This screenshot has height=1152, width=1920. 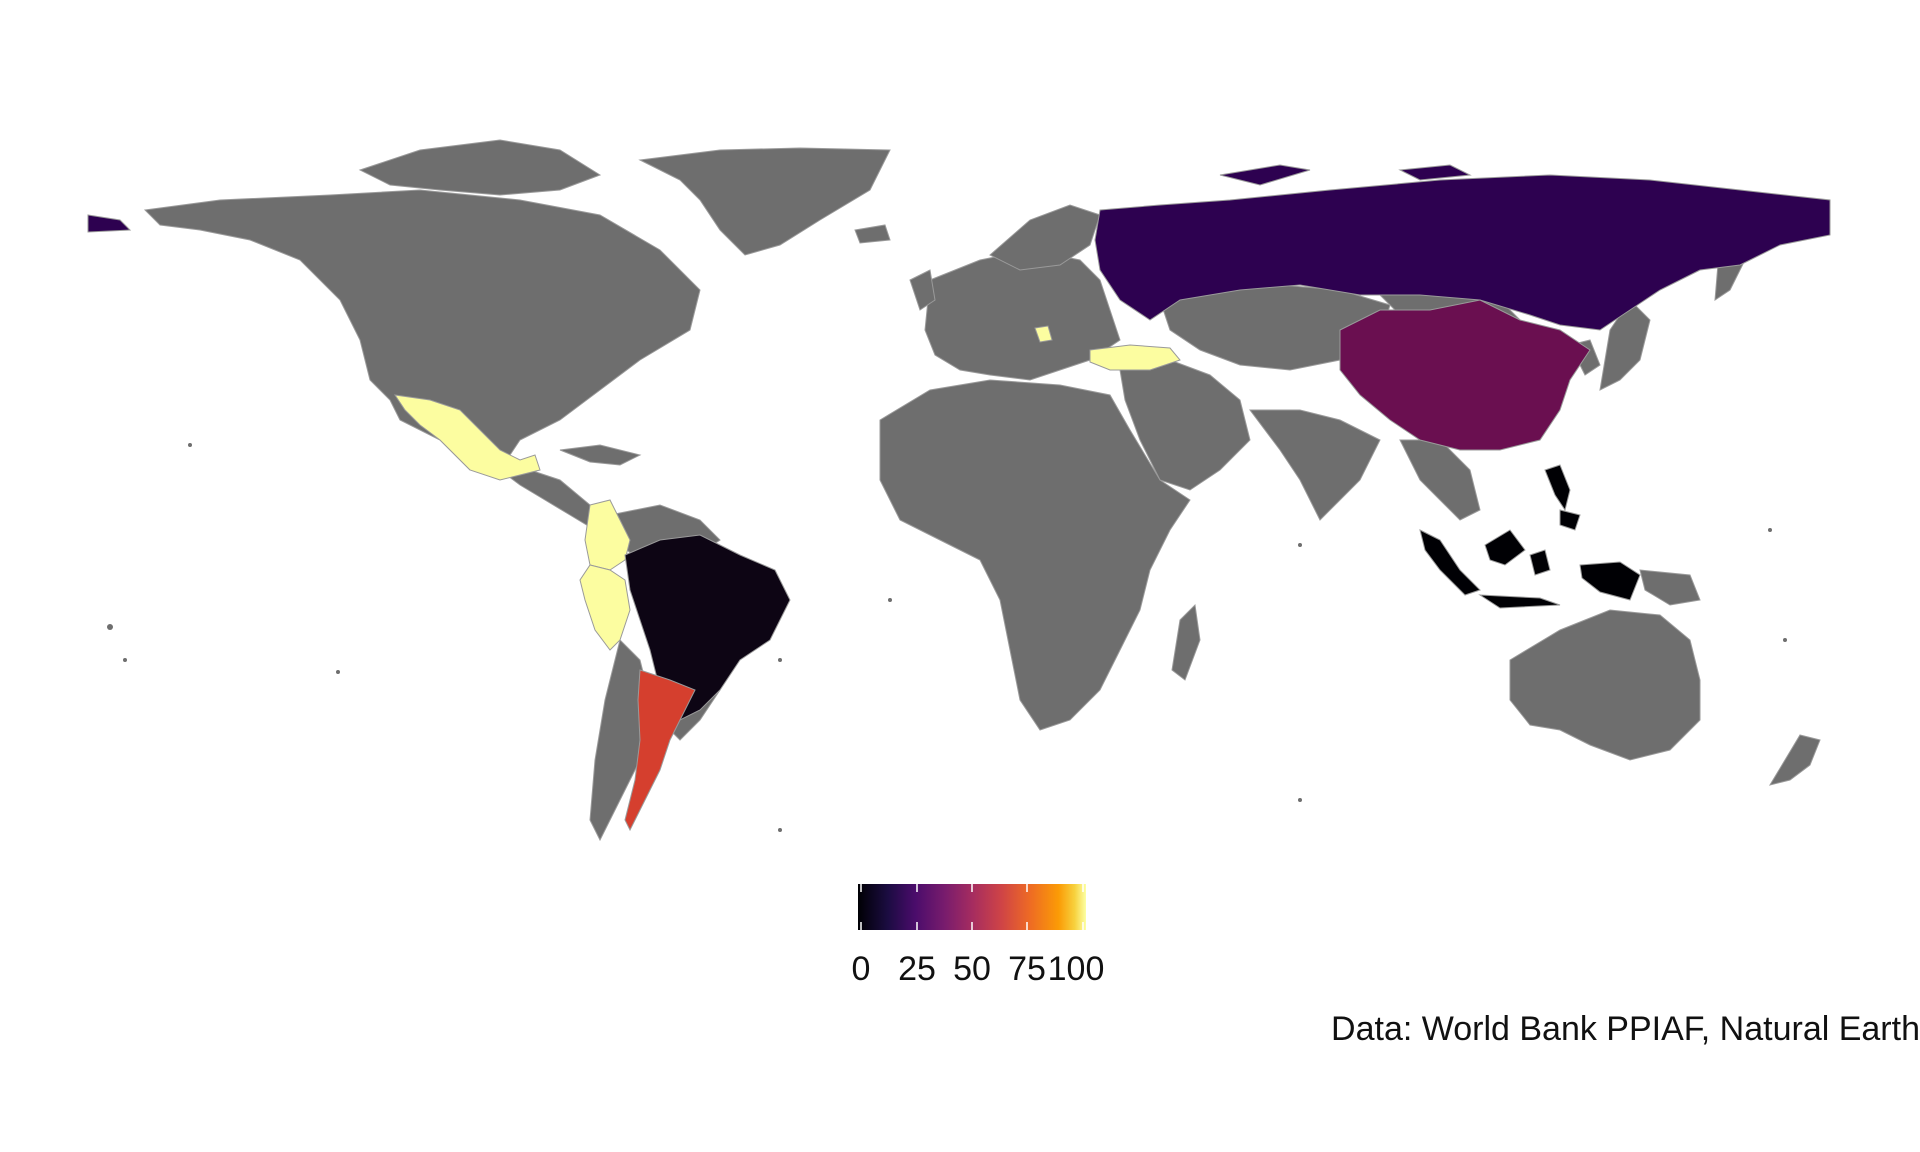 What do you see at coordinates (1670, 587) in the screenshot?
I see `papua-new-guinea` at bounding box center [1670, 587].